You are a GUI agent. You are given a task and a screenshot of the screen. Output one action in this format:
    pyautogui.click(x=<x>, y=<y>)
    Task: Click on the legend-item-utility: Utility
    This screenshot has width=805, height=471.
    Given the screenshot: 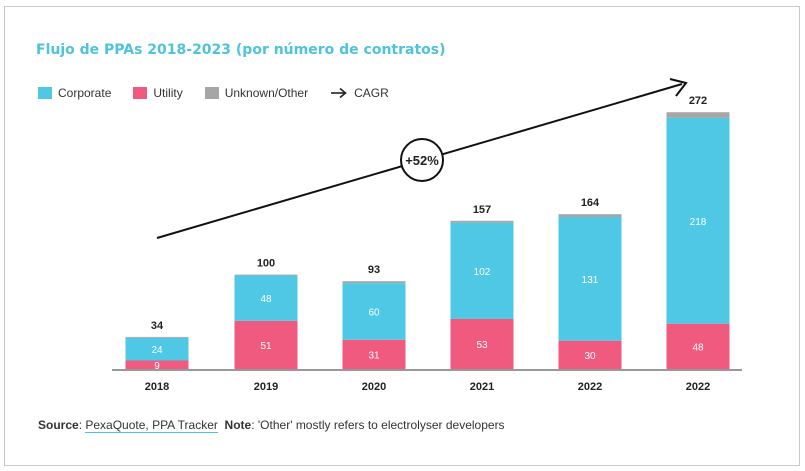 What is the action you would take?
    pyautogui.click(x=158, y=93)
    